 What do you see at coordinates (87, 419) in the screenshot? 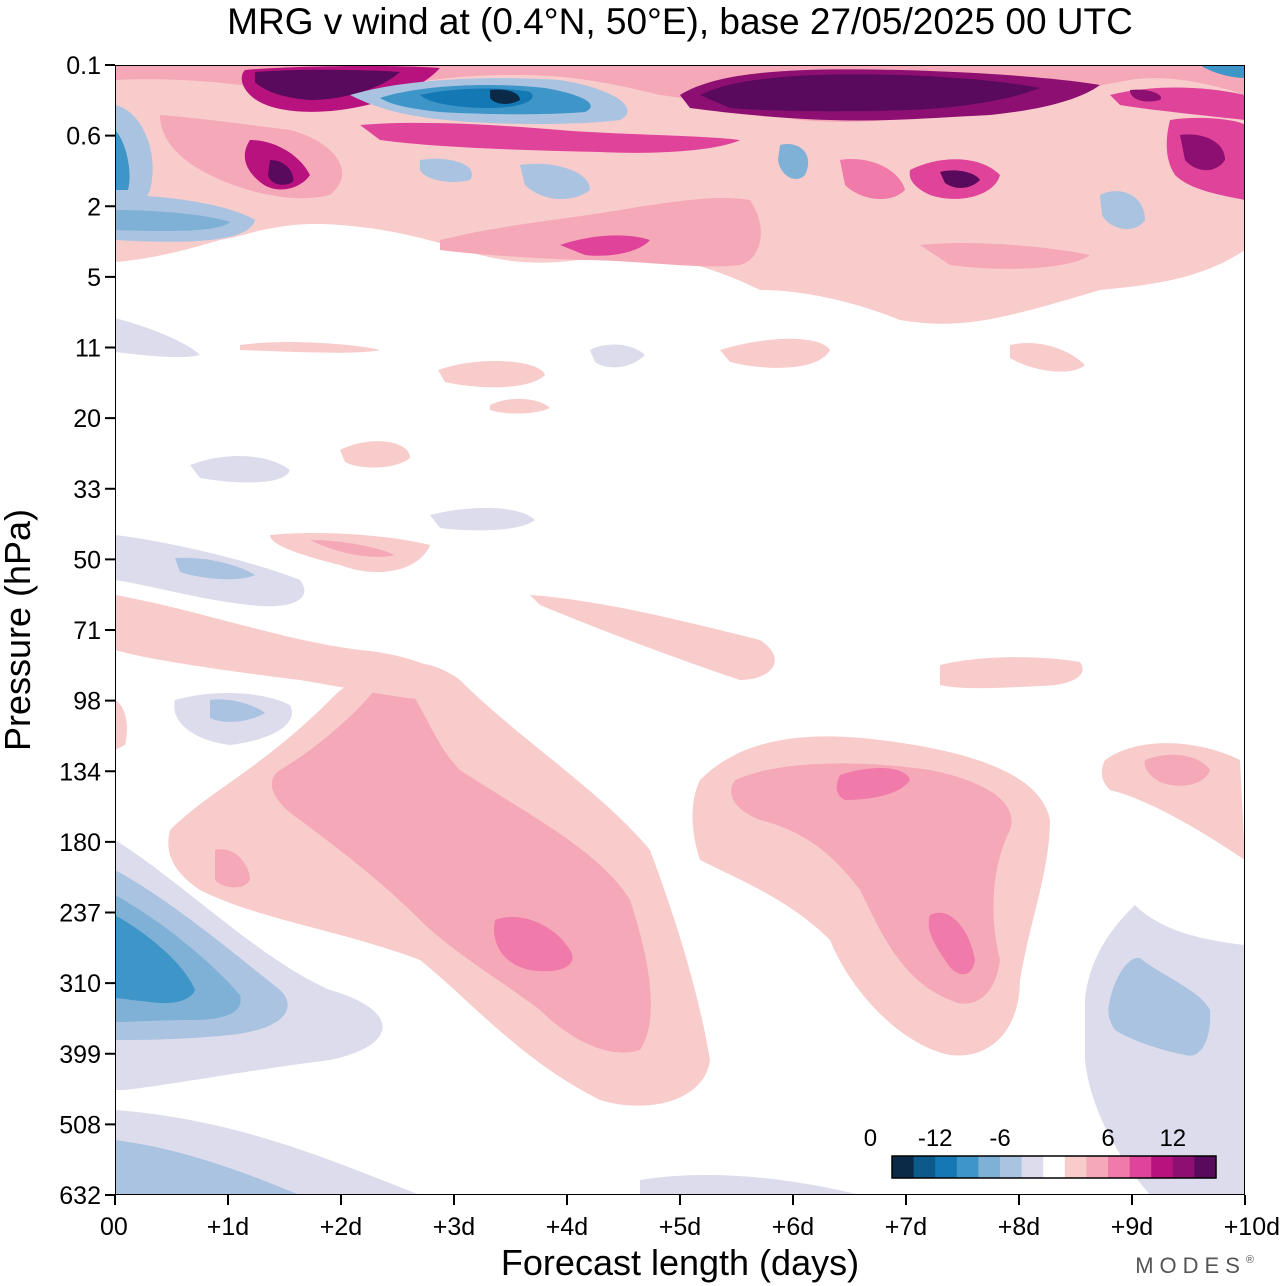
I see `y-tick-label: 20` at bounding box center [87, 419].